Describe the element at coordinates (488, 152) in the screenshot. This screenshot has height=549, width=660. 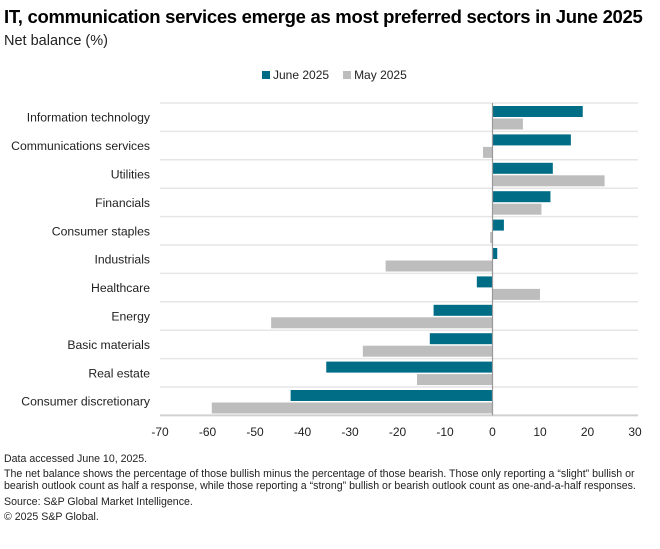
I see `bar-may-communications-services` at that location.